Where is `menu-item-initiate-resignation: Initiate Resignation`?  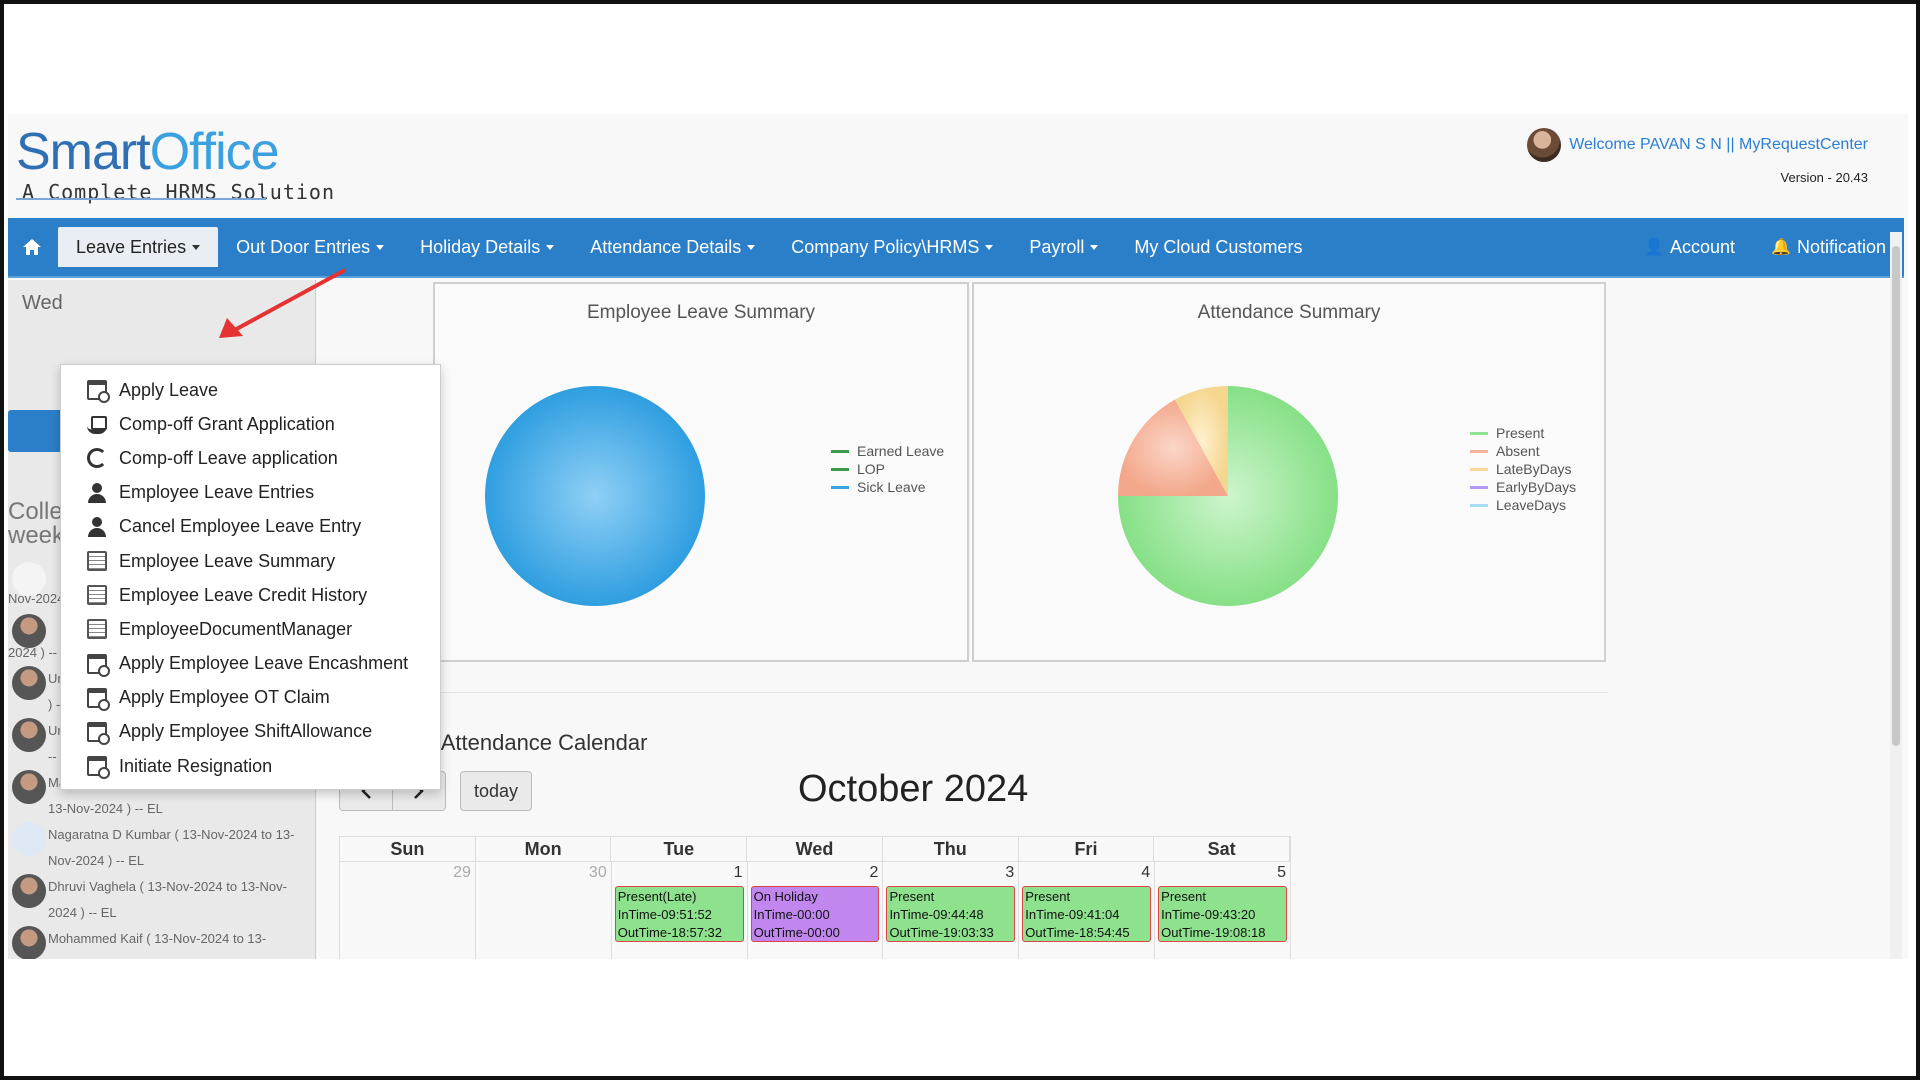
menu-item-initiate-resignation: Initiate Resignation is located at coordinates (250, 766).